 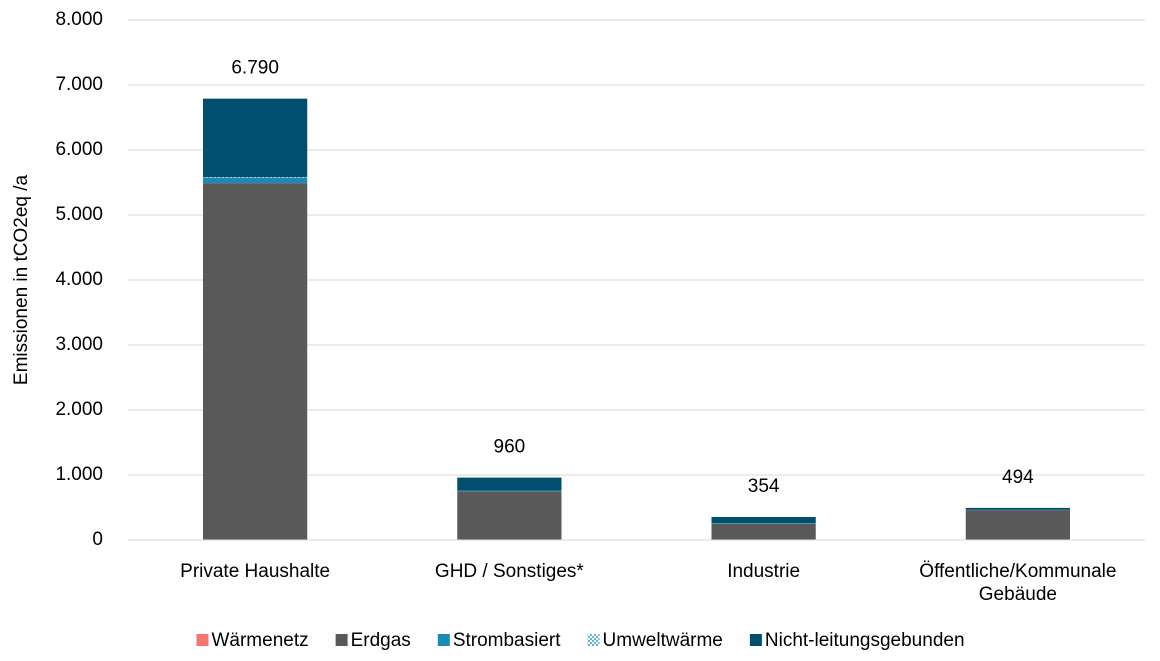 I want to click on y-tick-label: 2.000, so click(x=79, y=409).